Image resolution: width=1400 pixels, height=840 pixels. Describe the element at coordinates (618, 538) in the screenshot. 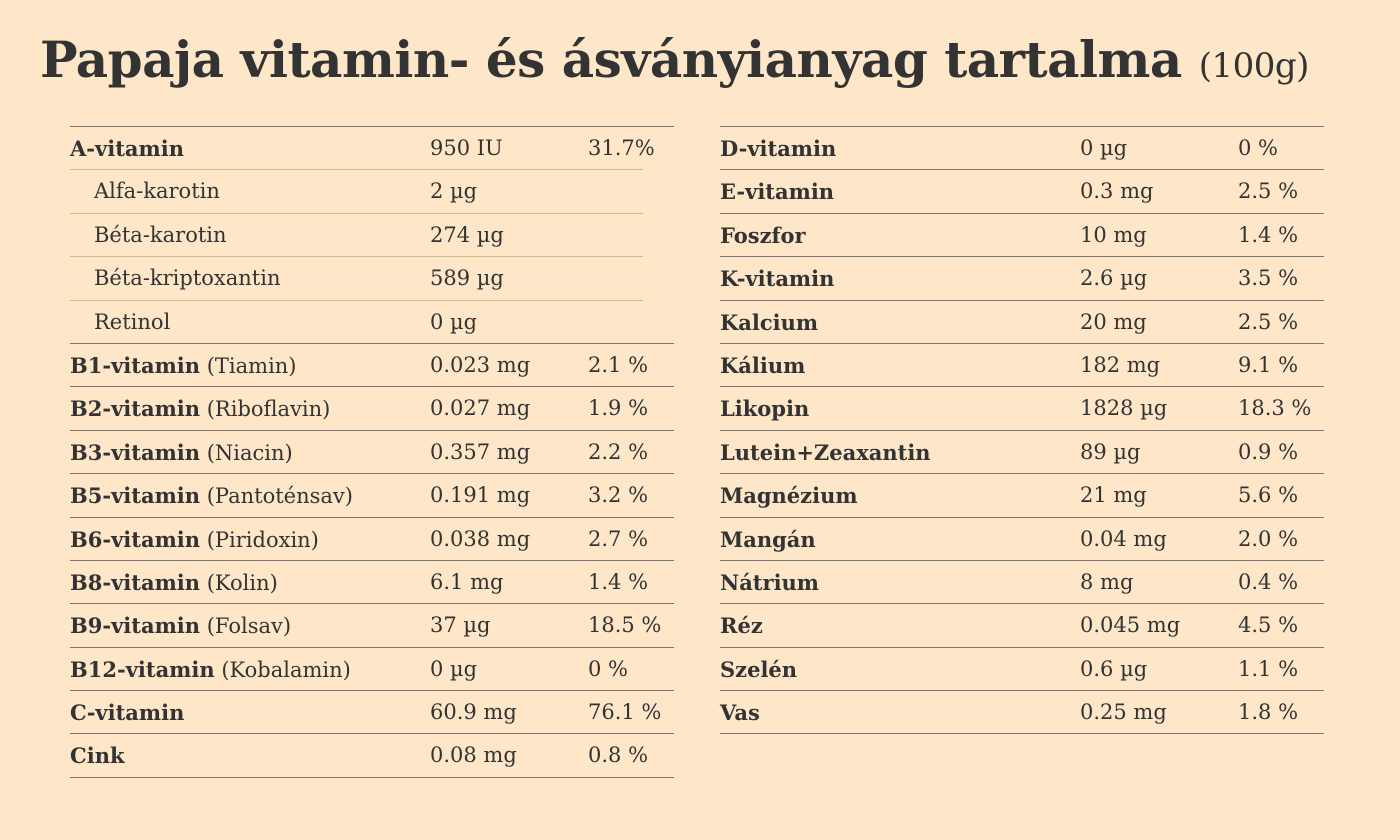

I see `nutrient-daily-percent: 2.7 %` at that location.